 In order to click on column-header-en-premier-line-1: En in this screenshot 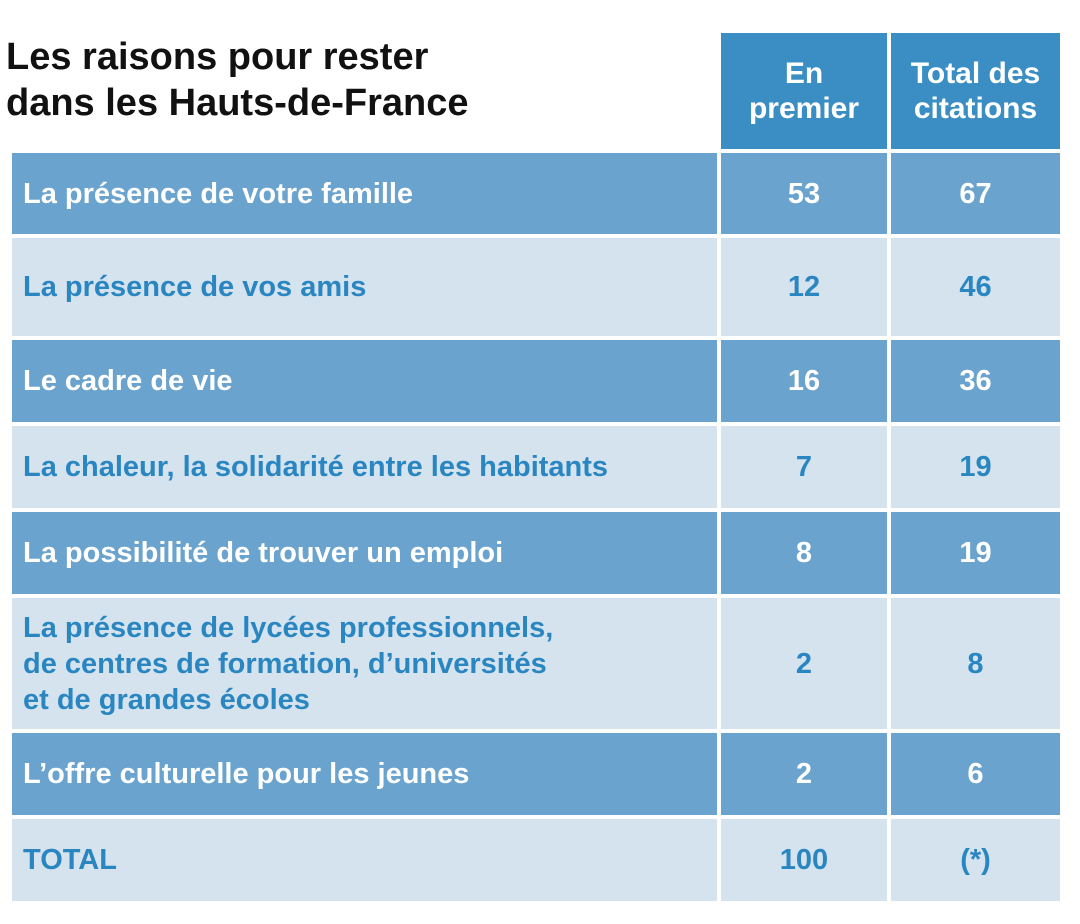, I will do `click(804, 73)`.